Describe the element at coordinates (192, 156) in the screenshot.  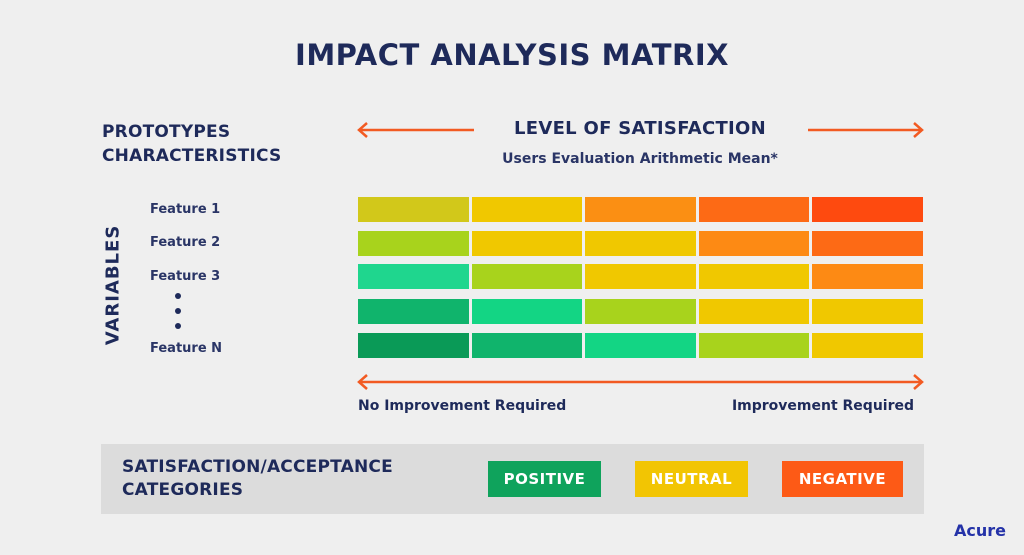
I see `prototypes-label-line-2: CHARACTERISTICS` at that location.